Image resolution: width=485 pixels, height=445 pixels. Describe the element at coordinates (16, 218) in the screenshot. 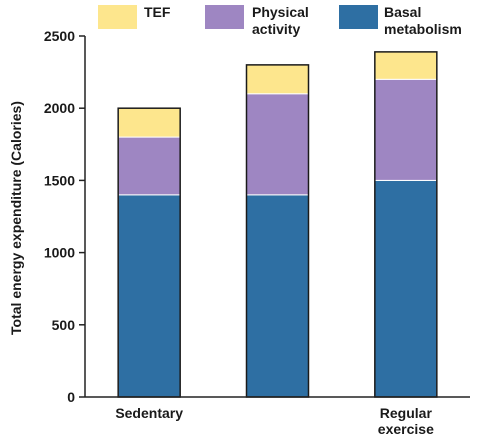

I see `y-axis-label: Total energy expenditure (Calories)` at that location.